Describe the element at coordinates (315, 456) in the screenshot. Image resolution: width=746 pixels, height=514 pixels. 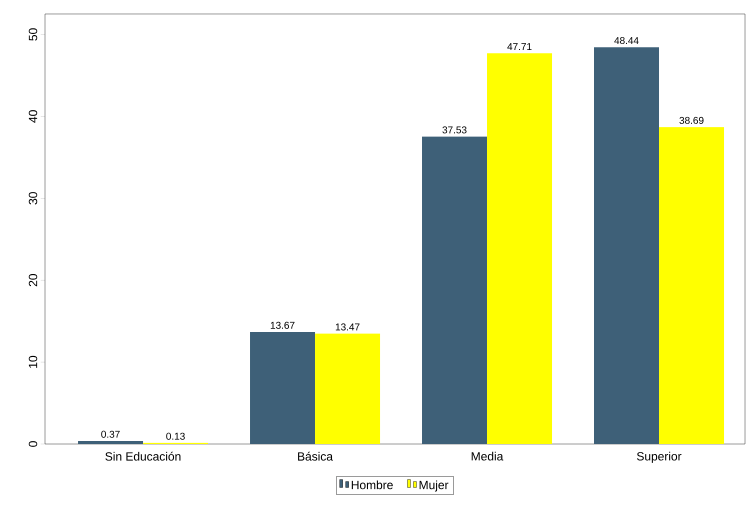
I see `x-tick-label: Básica` at that location.